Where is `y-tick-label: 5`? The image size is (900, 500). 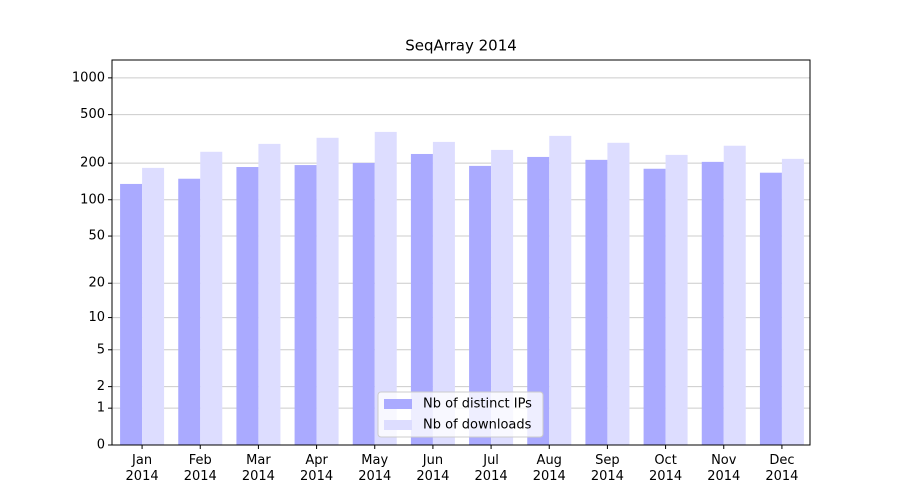 y-tick-label: 5 is located at coordinates (101, 349).